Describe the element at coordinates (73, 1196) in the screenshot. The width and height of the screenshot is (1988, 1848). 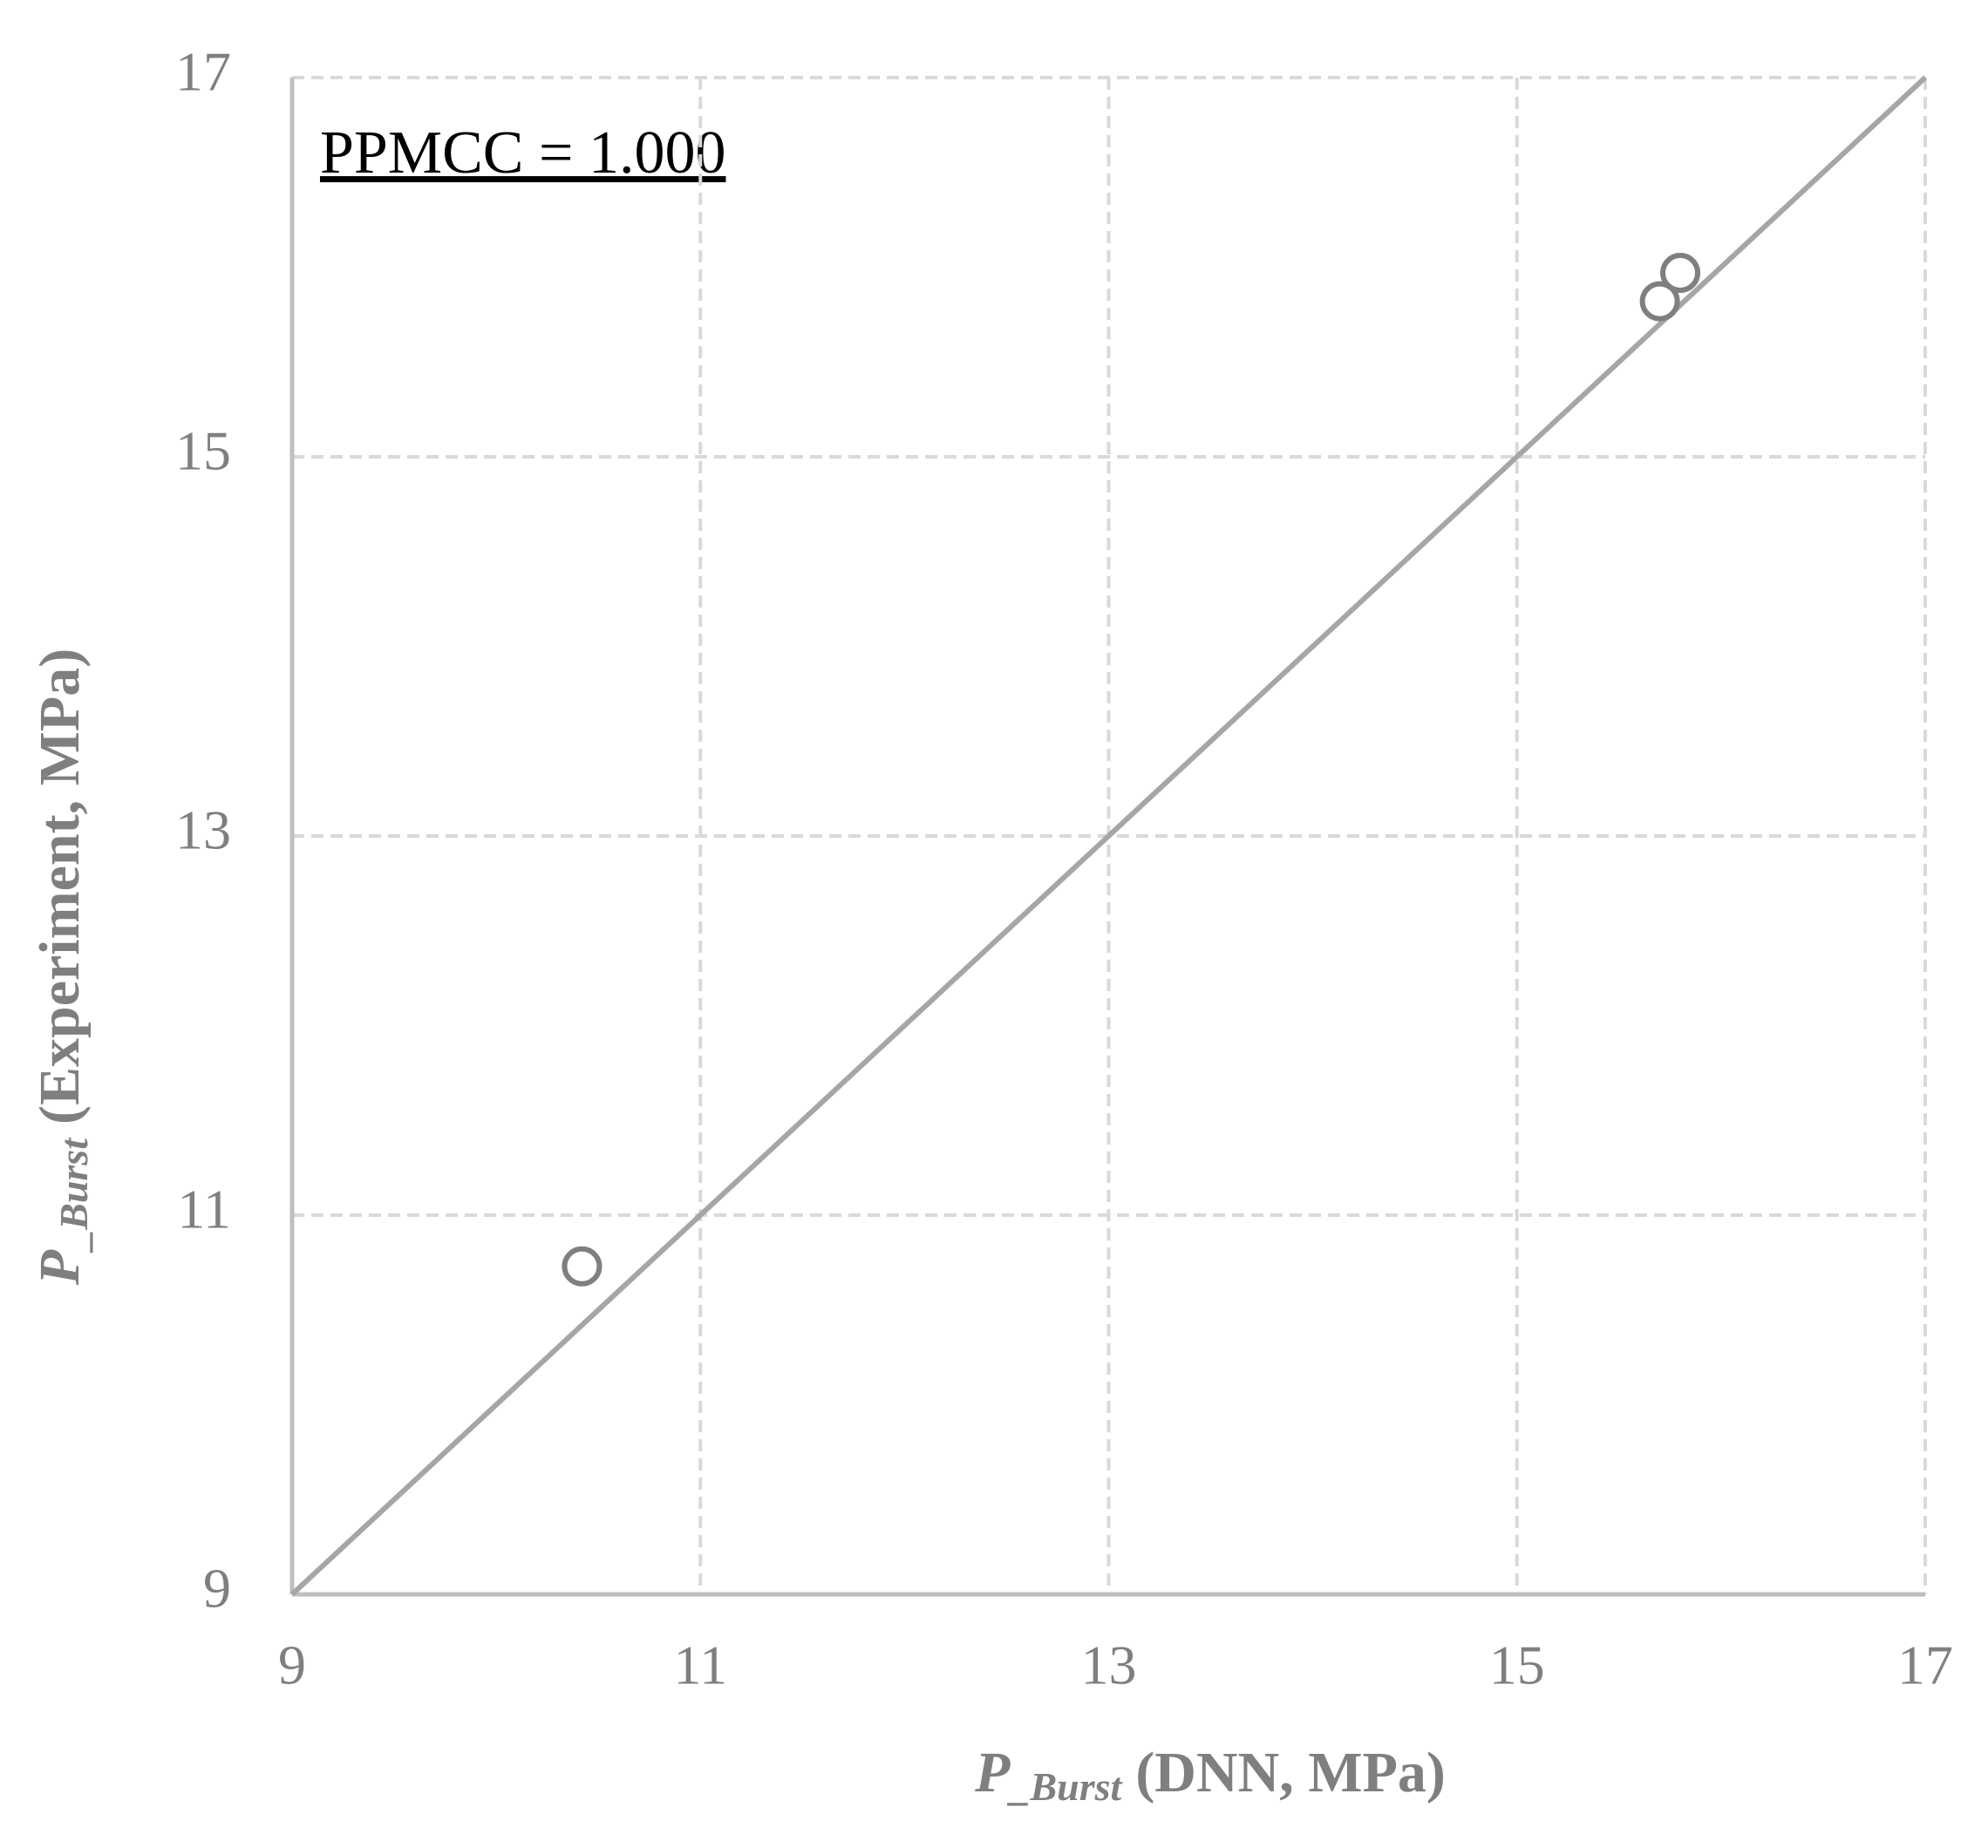
I see `y-subscript: _Burst` at that location.